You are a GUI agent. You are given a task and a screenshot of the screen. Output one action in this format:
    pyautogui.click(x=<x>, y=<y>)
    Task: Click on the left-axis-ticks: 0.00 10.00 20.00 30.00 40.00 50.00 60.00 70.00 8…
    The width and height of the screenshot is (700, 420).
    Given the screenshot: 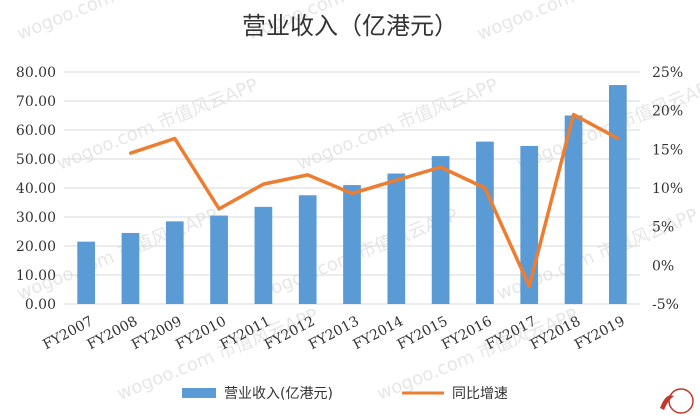 What is the action you would take?
    pyautogui.click(x=36, y=189)
    